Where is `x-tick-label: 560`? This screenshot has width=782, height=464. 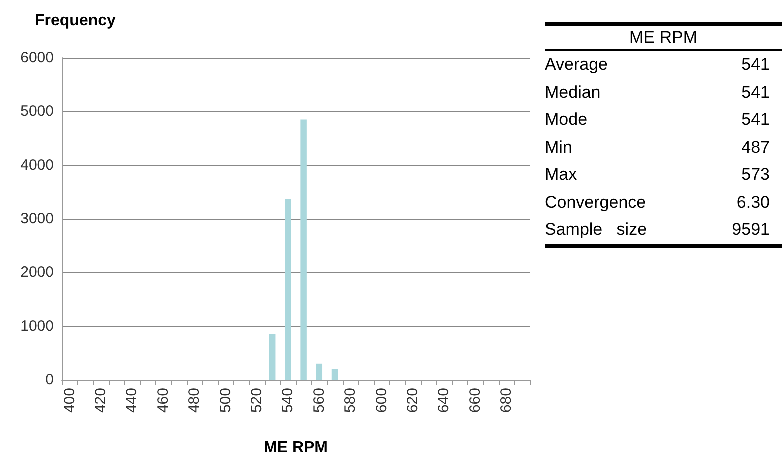
x-tick-label: 560 is located at coordinates (319, 401).